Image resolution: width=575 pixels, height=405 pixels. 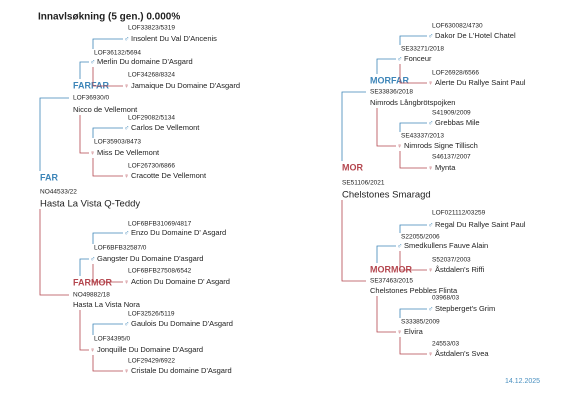 What do you see at coordinates (457, 26) in the screenshot?
I see `registration: LOF630082/4730` at bounding box center [457, 26].